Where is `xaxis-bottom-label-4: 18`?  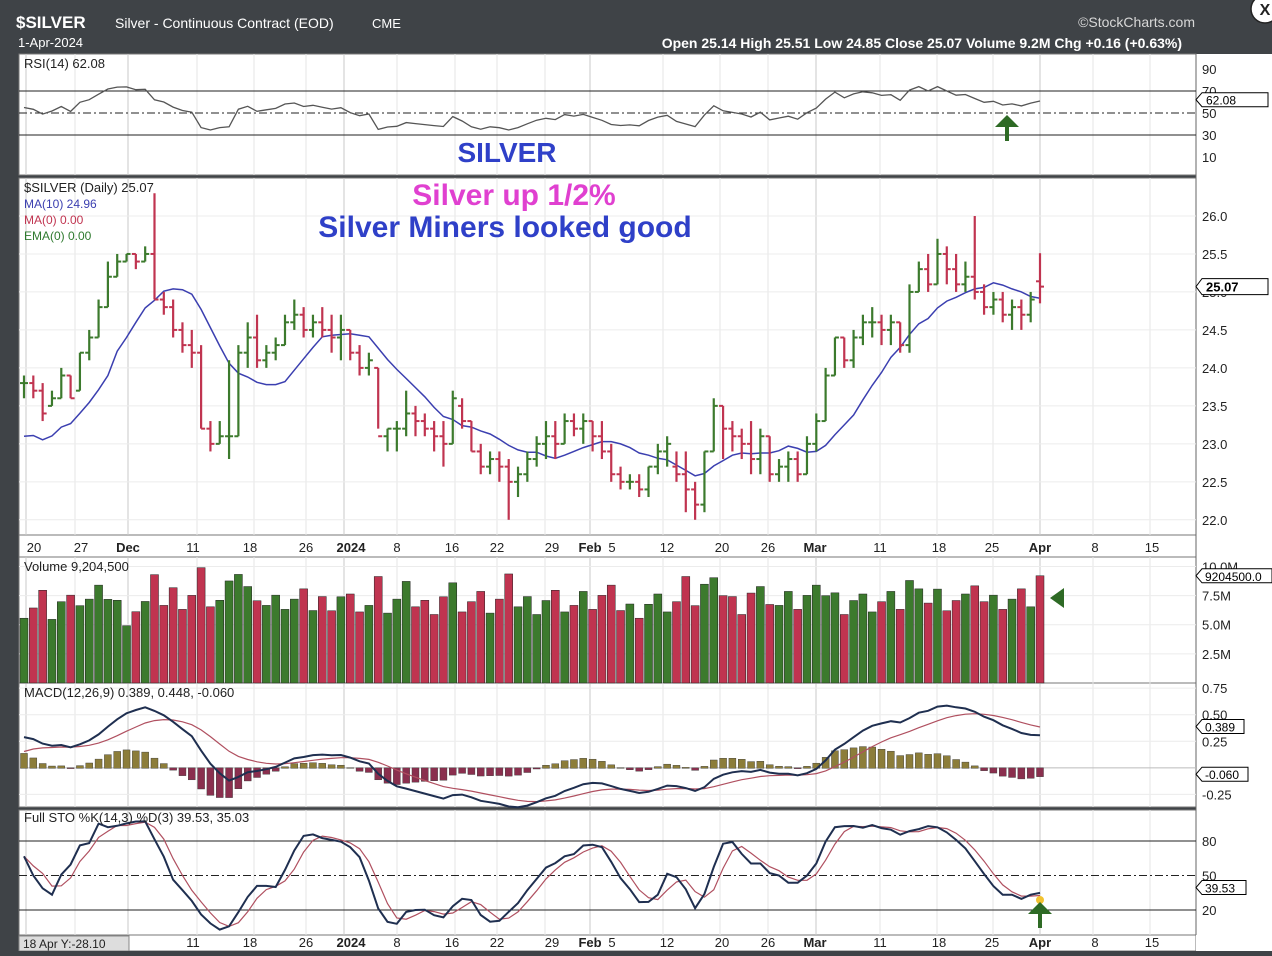 xaxis-bottom-label-4: 18 is located at coordinates (250, 942).